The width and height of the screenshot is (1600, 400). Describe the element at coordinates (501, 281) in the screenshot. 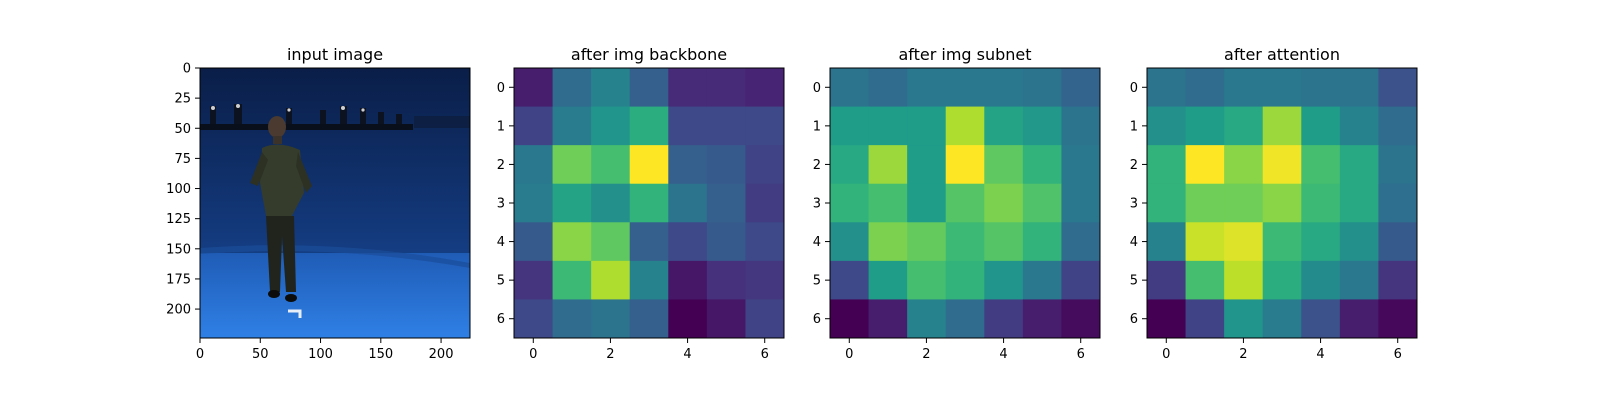

I see `y-tick-label: 5` at that location.